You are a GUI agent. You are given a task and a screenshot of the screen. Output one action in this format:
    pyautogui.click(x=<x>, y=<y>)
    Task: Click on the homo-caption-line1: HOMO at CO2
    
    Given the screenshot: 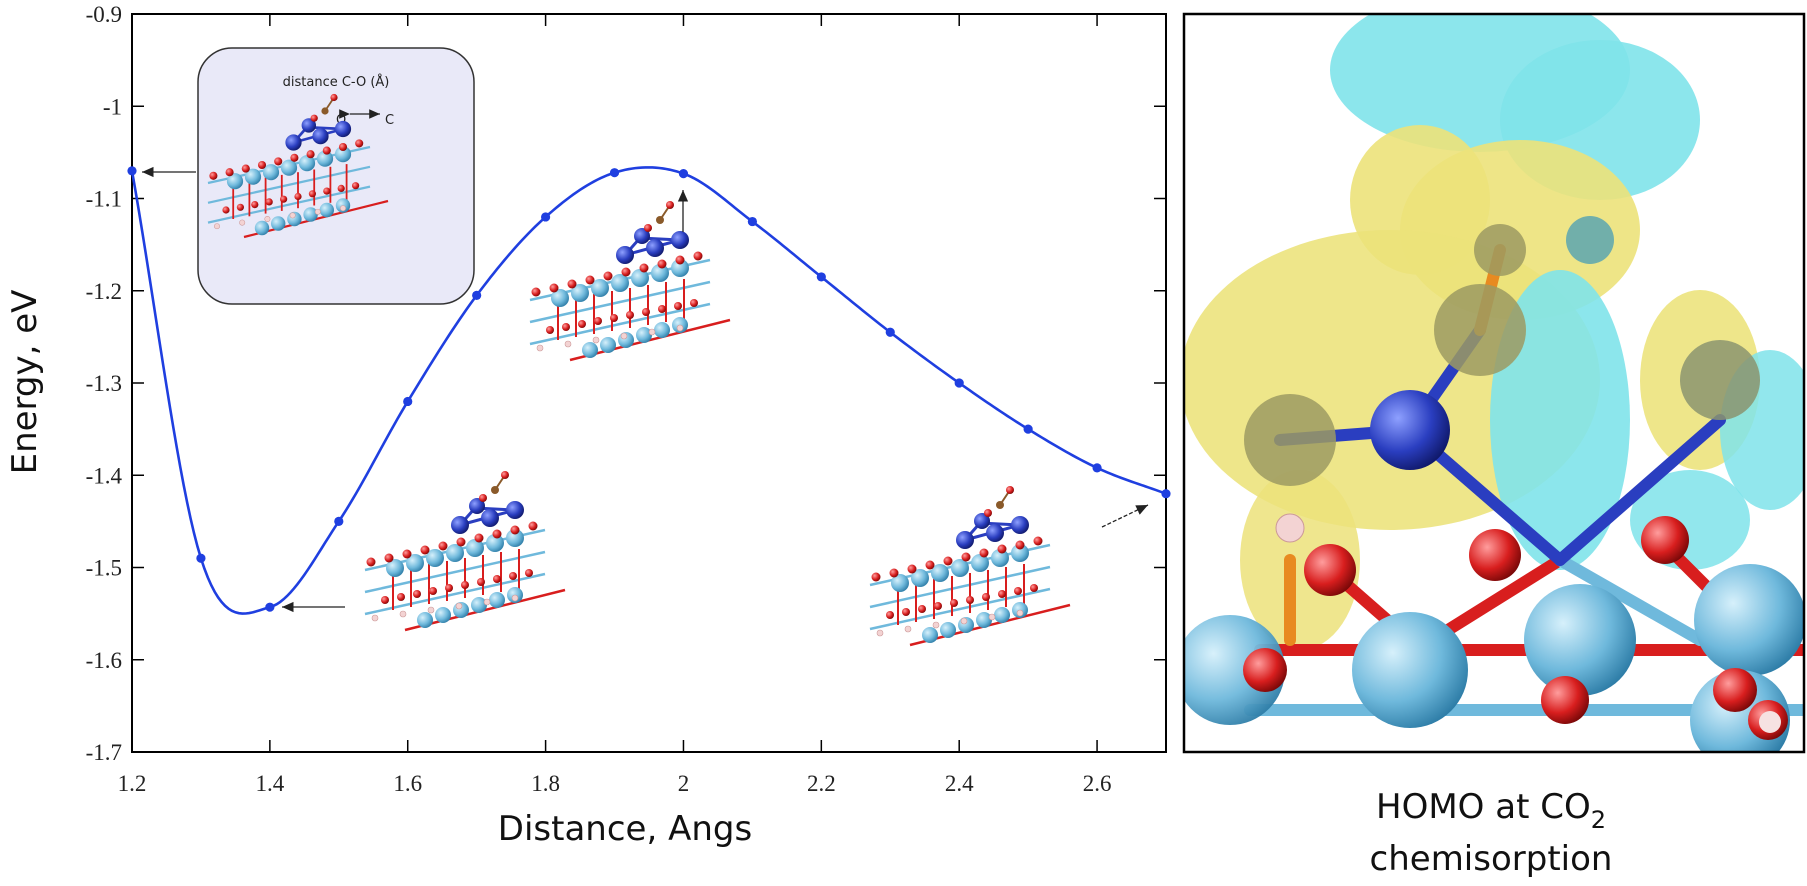 What is the action you would take?
    pyautogui.click(x=1491, y=810)
    